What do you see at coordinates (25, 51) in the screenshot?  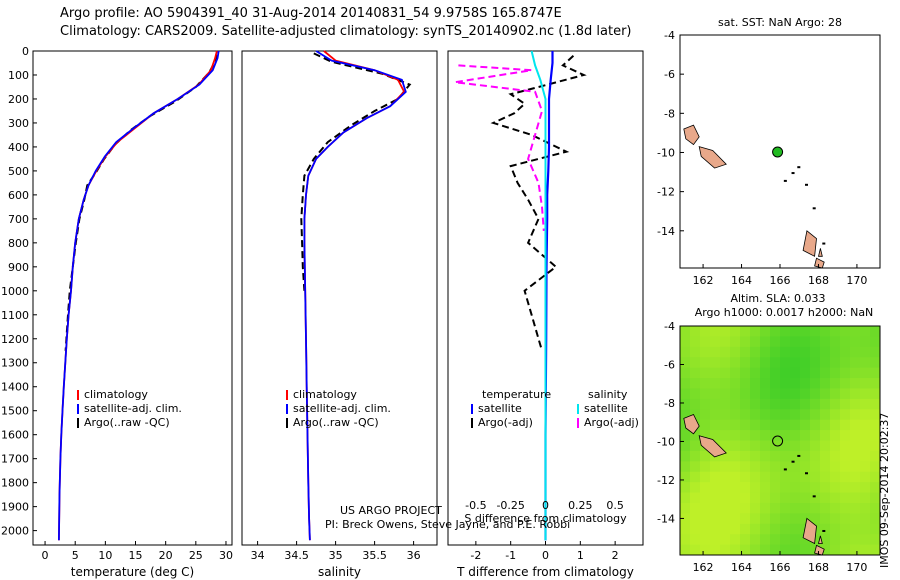 I see `depth-tick-label: 0` at bounding box center [25, 51].